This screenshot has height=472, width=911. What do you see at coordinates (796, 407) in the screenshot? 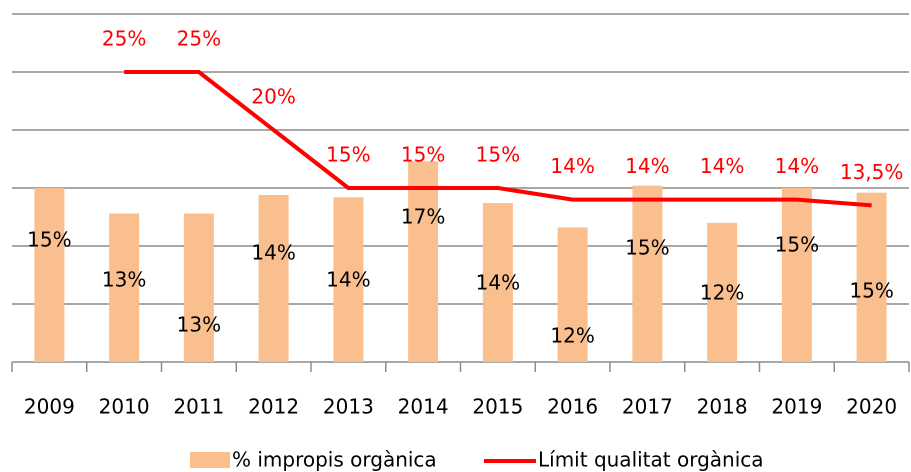
I see `x-tick-label: 2019` at bounding box center [796, 407].